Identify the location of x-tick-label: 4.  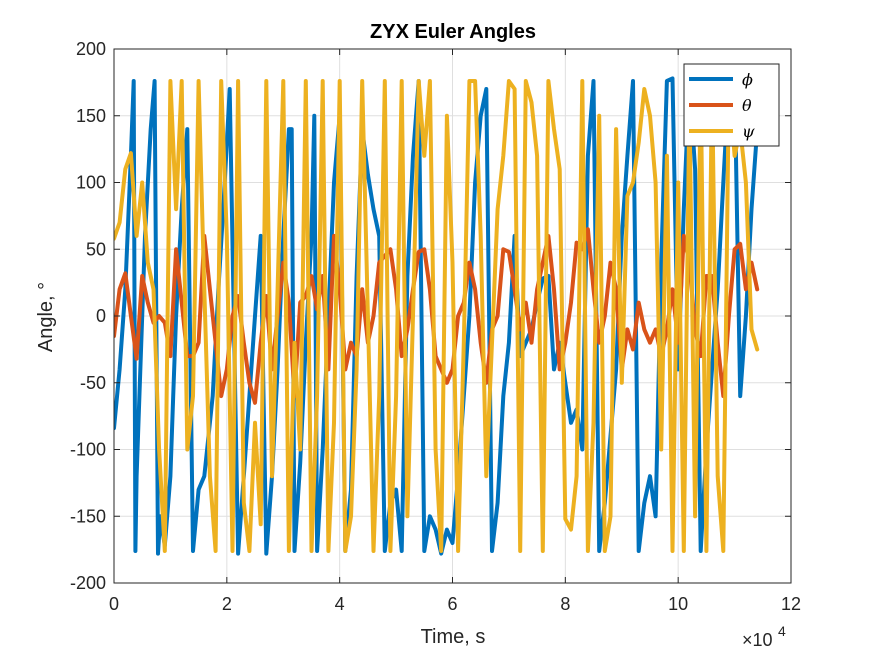
(340, 604).